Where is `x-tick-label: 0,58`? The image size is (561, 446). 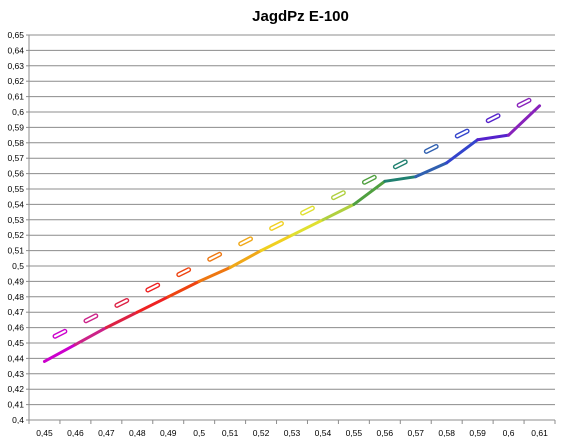 x-tick-label: 0,58 is located at coordinates (446, 433).